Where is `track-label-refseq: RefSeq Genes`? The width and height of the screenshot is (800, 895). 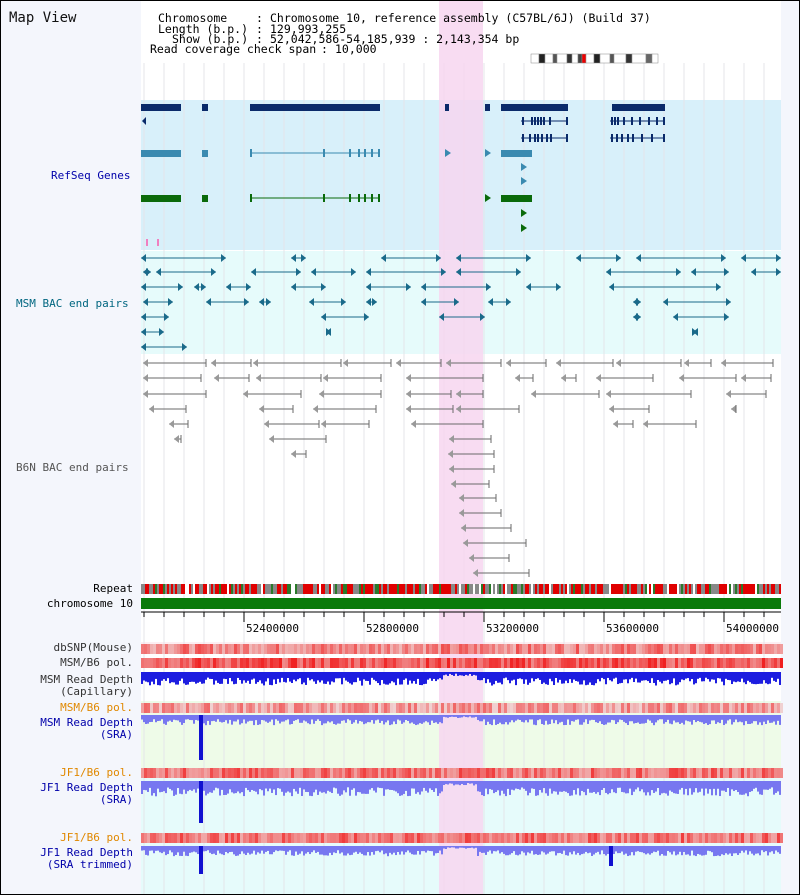 track-label-refseq: RefSeq Genes is located at coordinates (91, 175).